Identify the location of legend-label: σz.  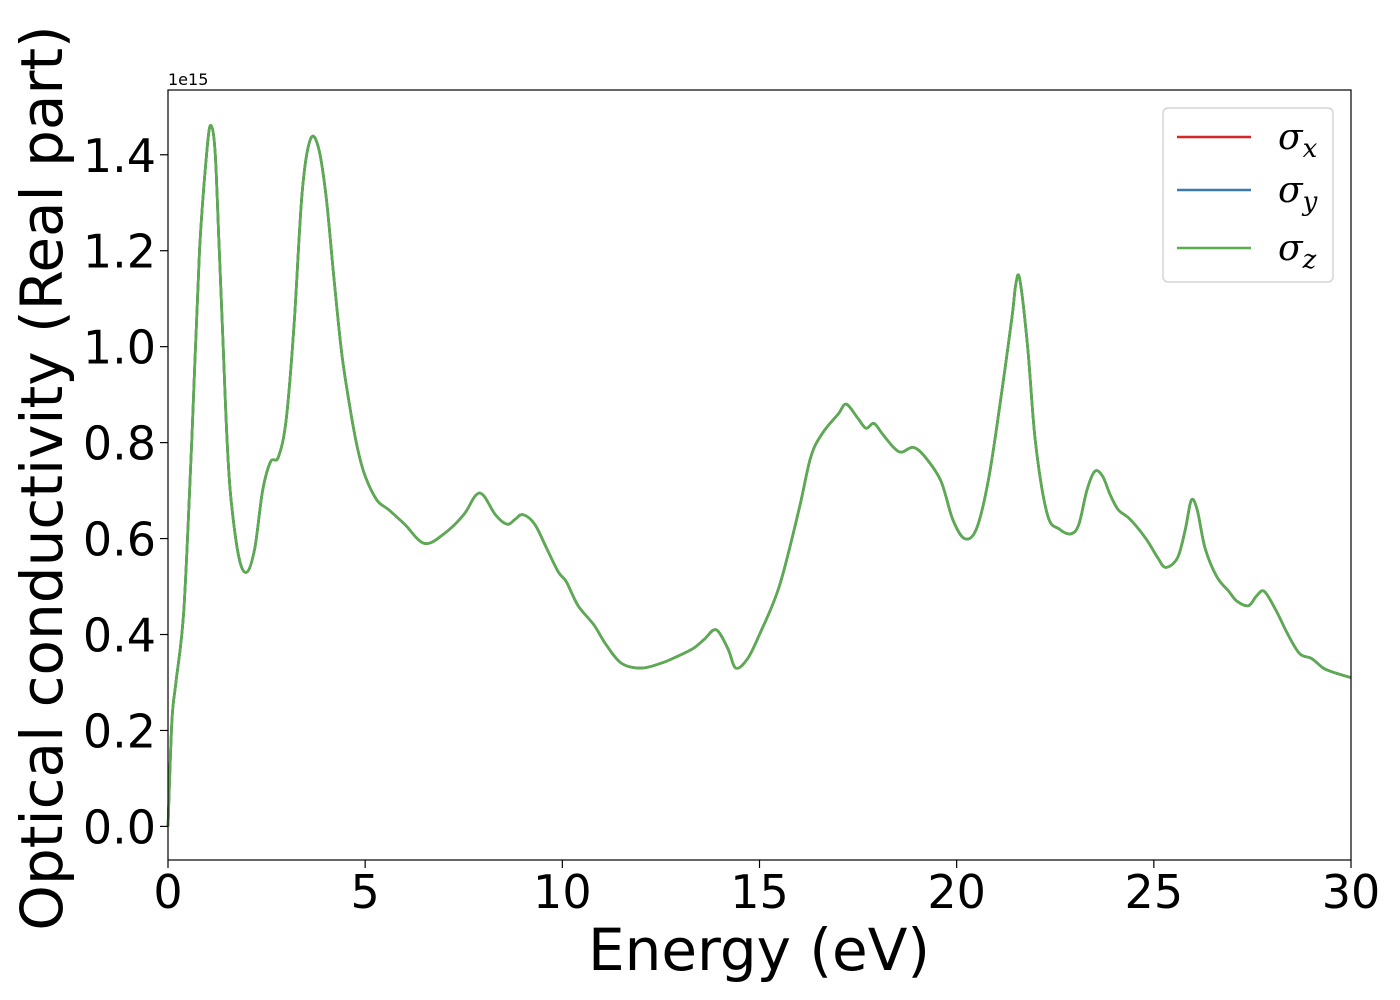
(1297, 251).